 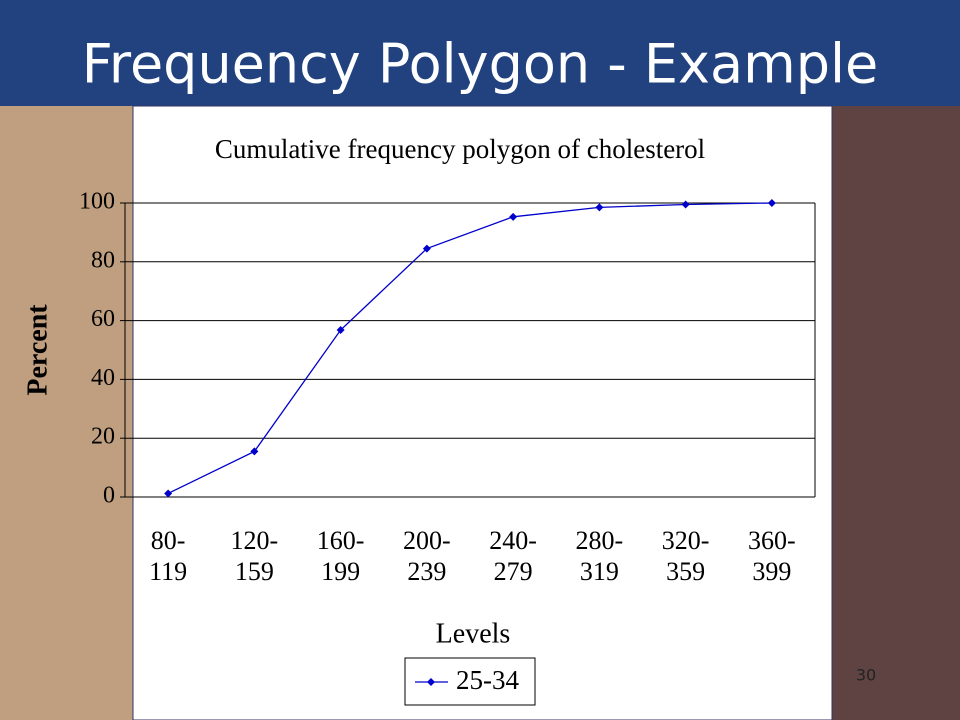 I want to click on x-tick-label: 200- 239, so click(x=427, y=556).